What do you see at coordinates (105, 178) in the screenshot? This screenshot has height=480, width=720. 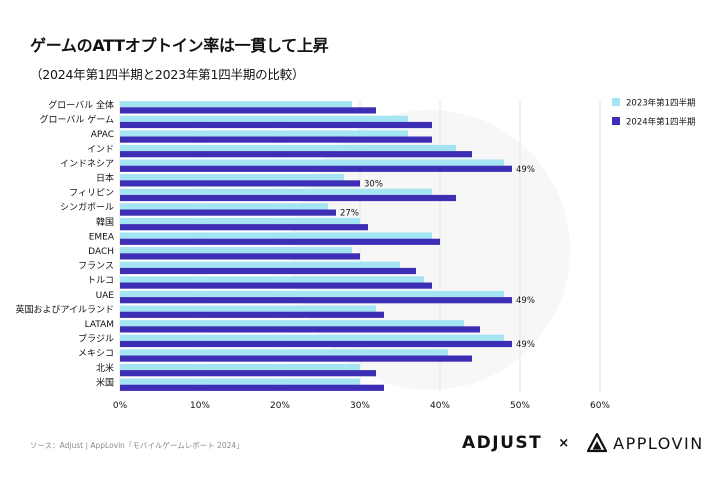 I see `category-label: 日本` at bounding box center [105, 178].